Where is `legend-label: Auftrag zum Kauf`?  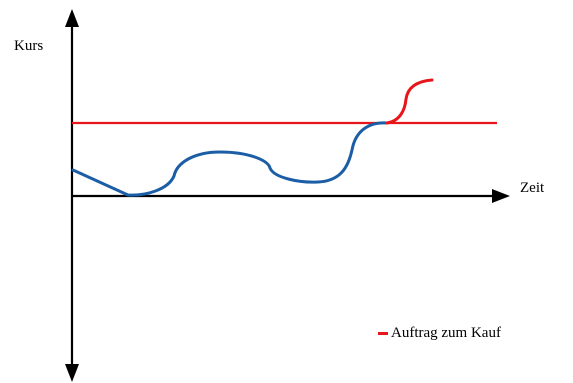 legend-label: Auftrag zum Kauf is located at coordinates (446, 333).